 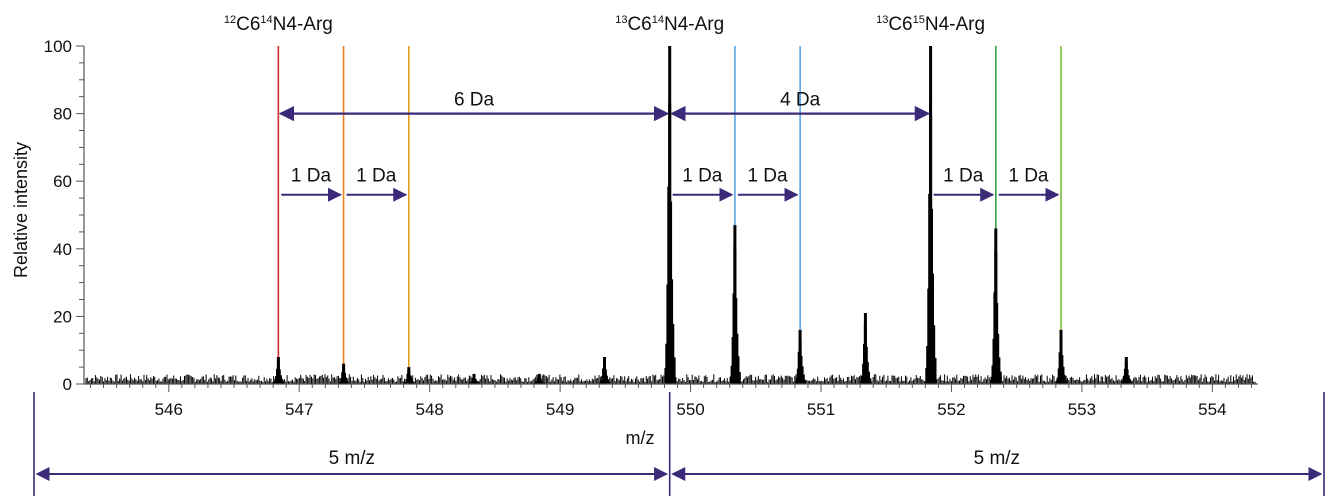 What do you see at coordinates (429, 409) in the screenshot?
I see `x-tick-label: 548` at bounding box center [429, 409].